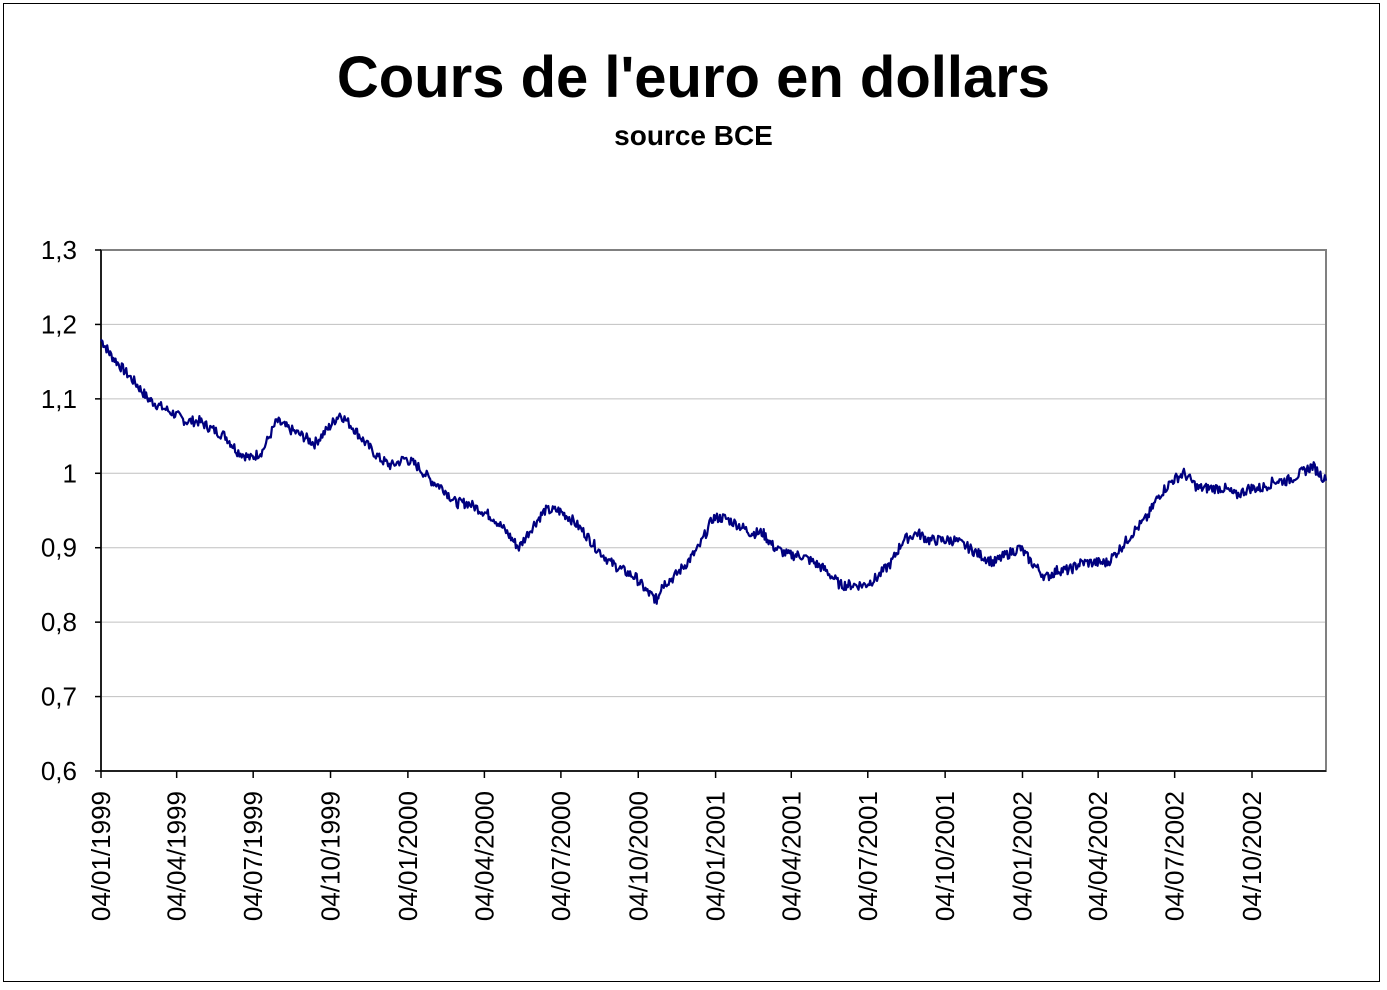  I want to click on x-tick-label: 04/01/2001, so click(716, 856).